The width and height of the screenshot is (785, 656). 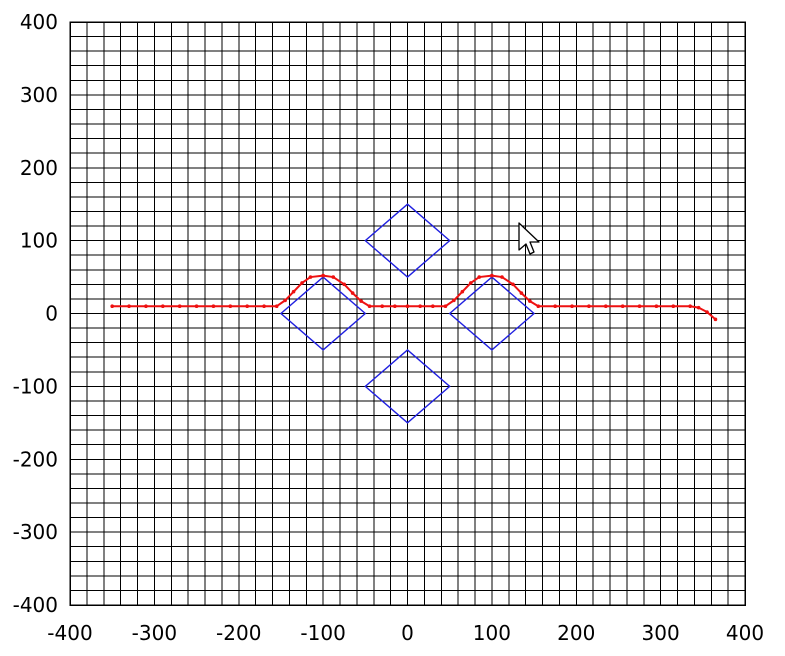 What do you see at coordinates (35, 532) in the screenshot?
I see `y-tick-label: -300` at bounding box center [35, 532].